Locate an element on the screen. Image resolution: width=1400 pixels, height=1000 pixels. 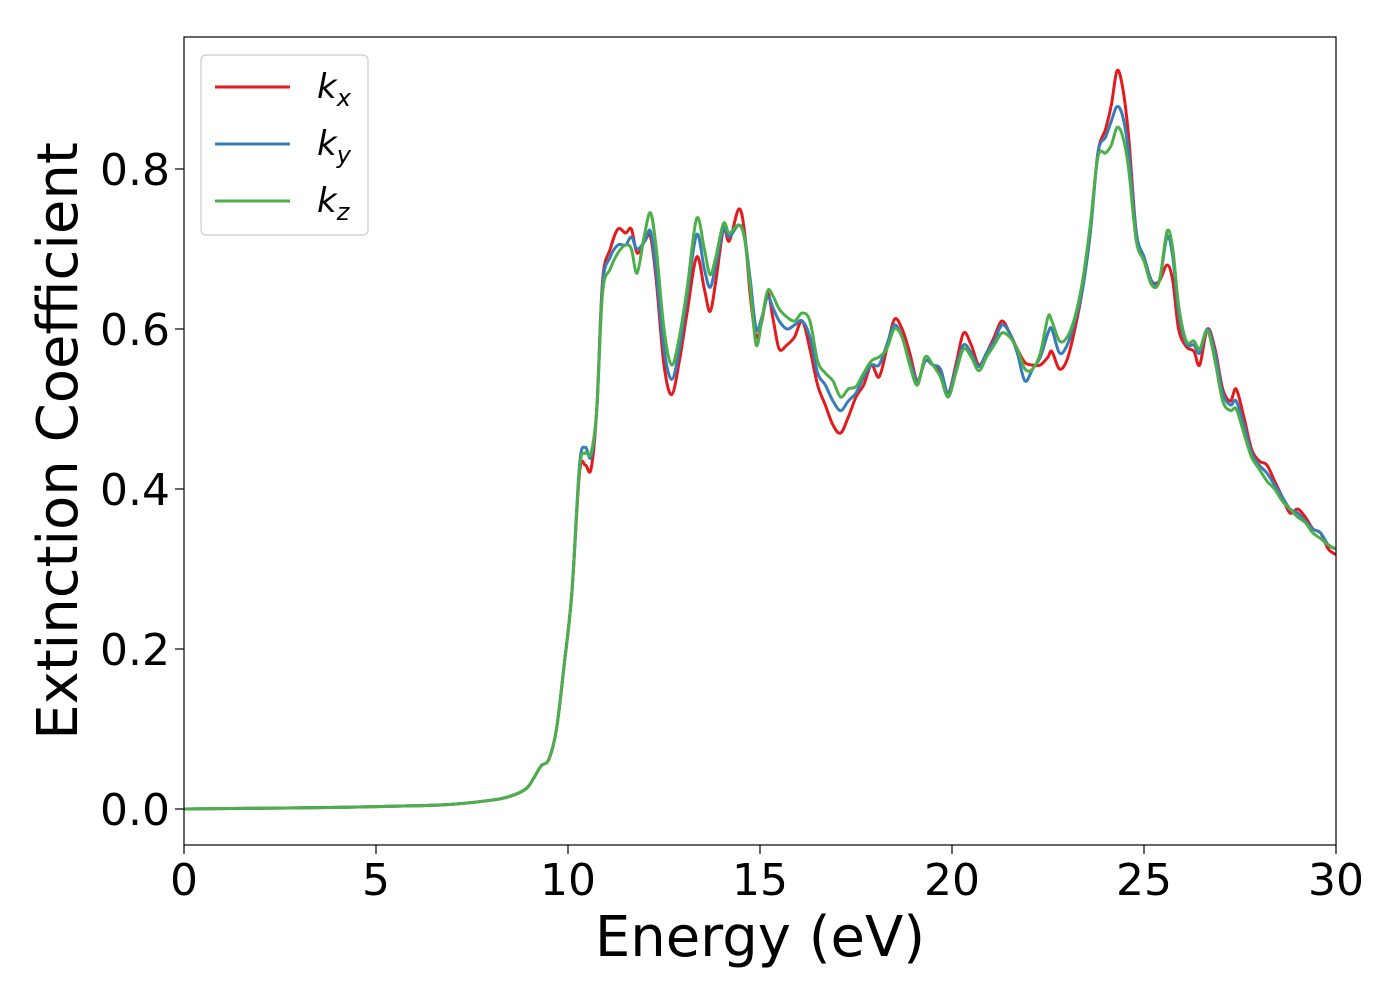
y-tick-label: 0.6 is located at coordinates (135, 330).